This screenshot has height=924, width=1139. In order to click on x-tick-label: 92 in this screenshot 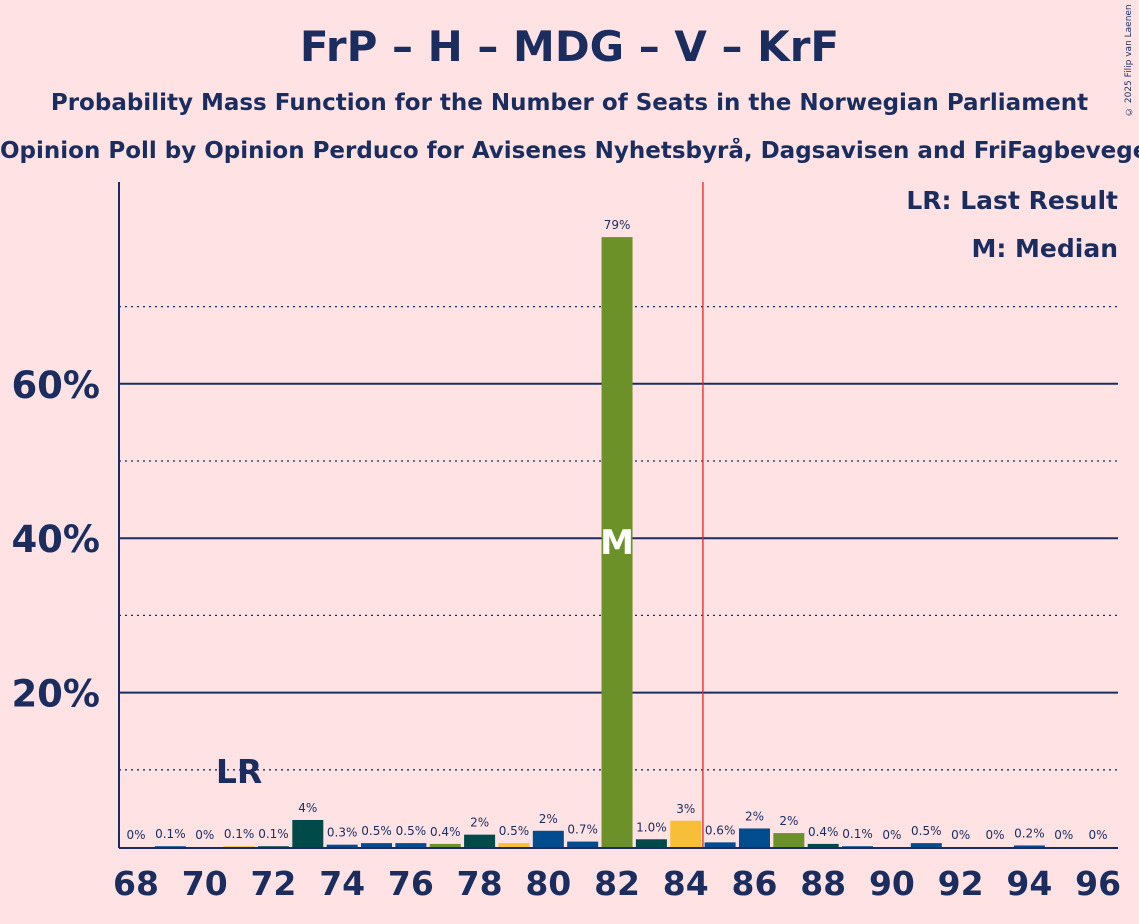, I will do `click(961, 883)`.